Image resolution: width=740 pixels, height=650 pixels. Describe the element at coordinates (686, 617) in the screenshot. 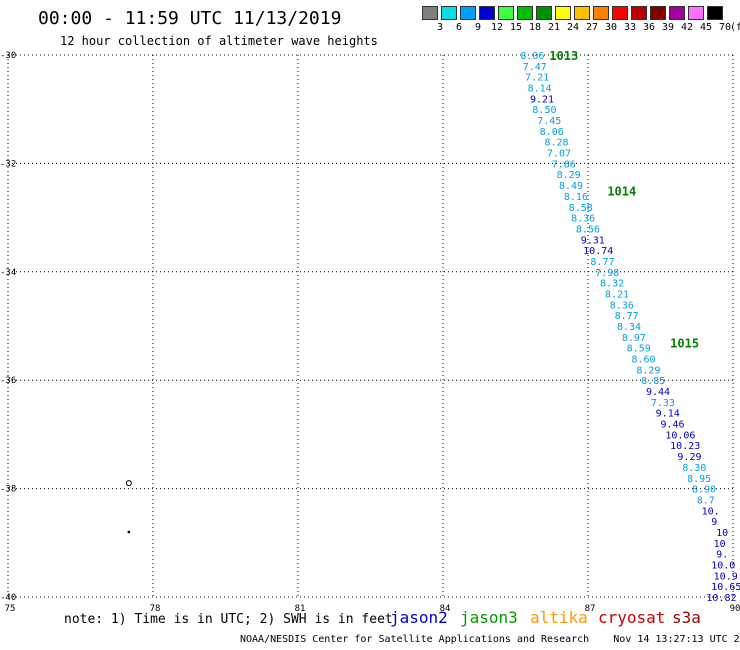

I see `satellite-s3a: s3a` at that location.